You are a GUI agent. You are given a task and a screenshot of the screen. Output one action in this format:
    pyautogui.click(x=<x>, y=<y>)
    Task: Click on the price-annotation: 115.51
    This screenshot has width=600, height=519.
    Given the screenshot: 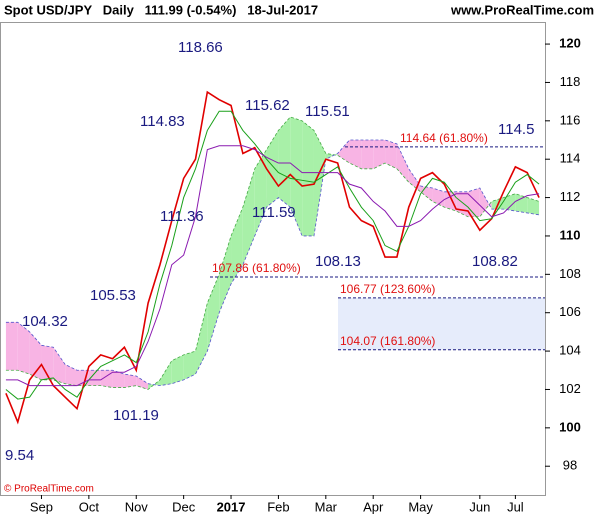 What is the action you would take?
    pyautogui.click(x=327, y=111)
    